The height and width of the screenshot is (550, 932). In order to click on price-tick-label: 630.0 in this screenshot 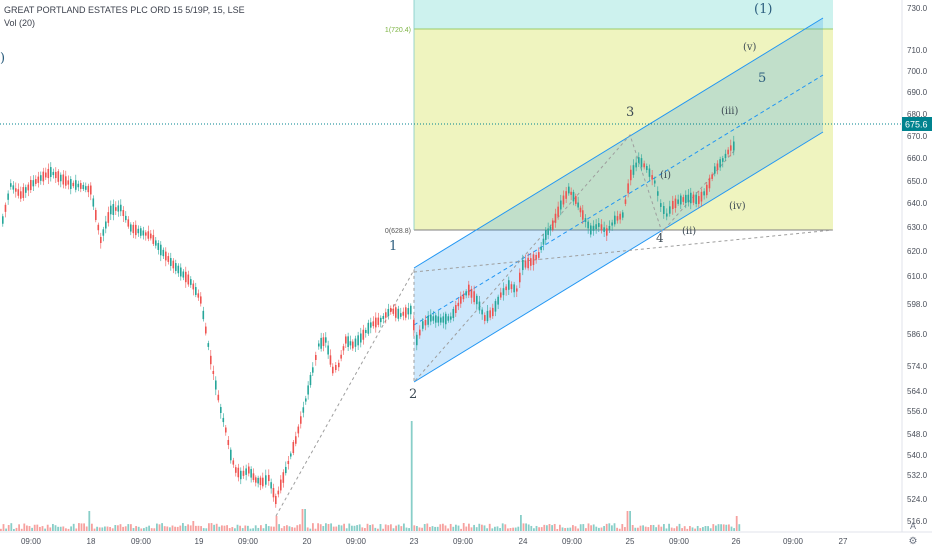, I will do `click(917, 227)`.